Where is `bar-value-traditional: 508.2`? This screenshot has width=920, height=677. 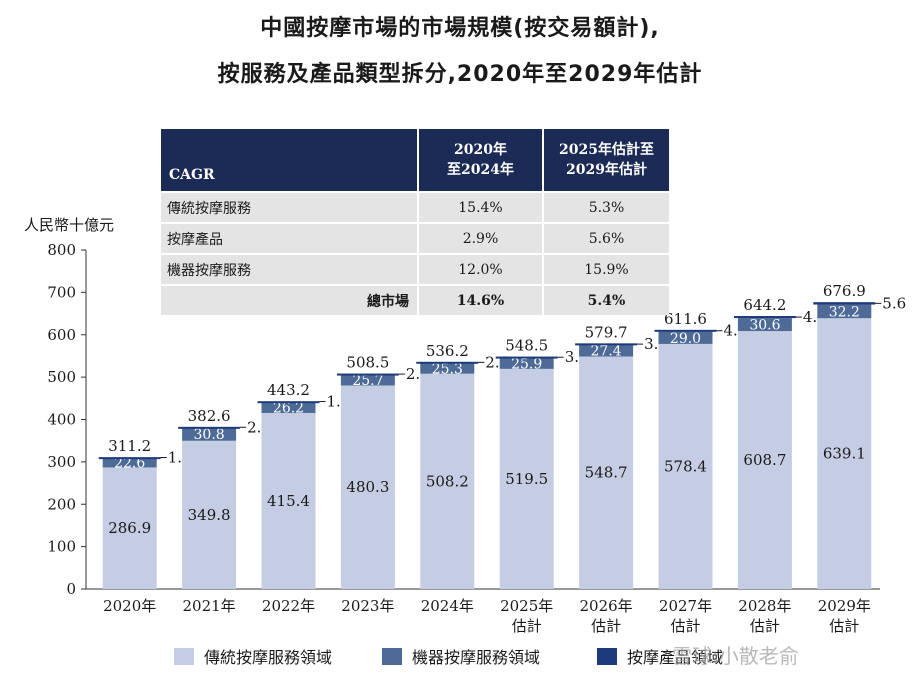 bar-value-traditional: 508.2 is located at coordinates (447, 481).